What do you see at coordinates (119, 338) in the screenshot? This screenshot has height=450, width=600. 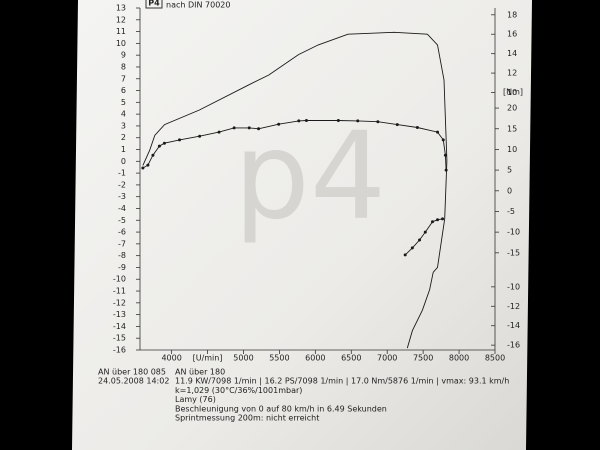 I see `y-tick-label: -15` at bounding box center [119, 338].